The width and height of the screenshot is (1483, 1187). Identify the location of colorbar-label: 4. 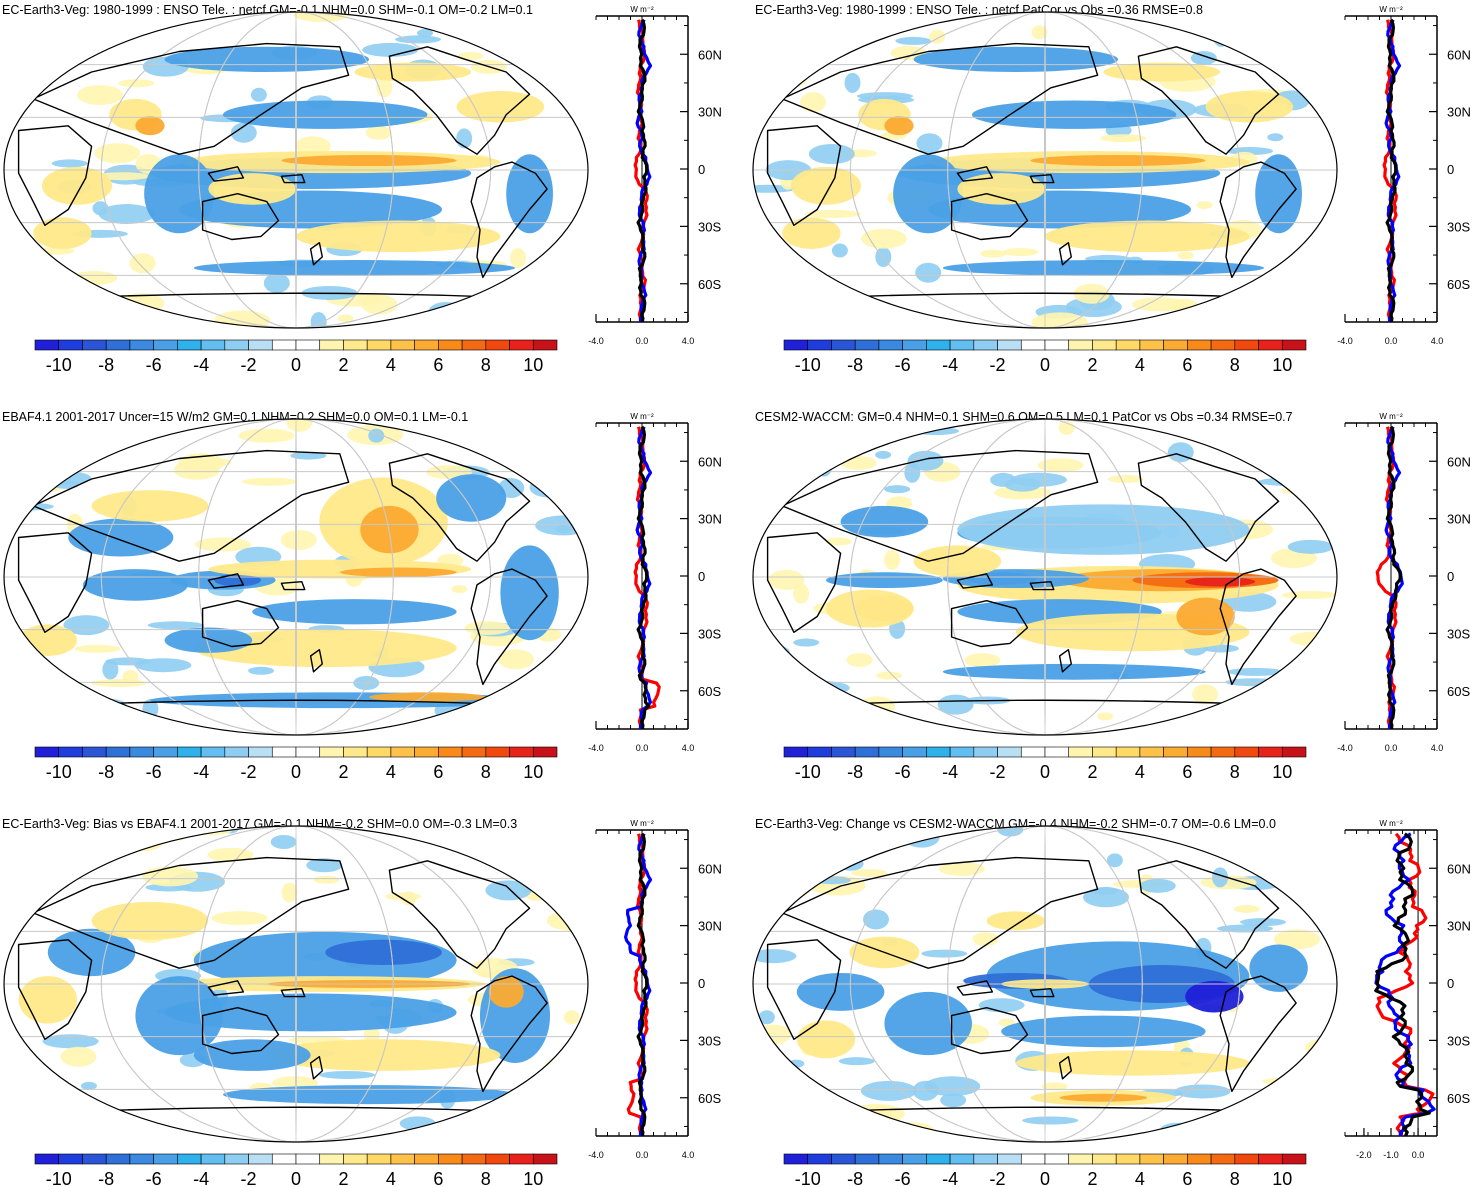
(1140, 365).